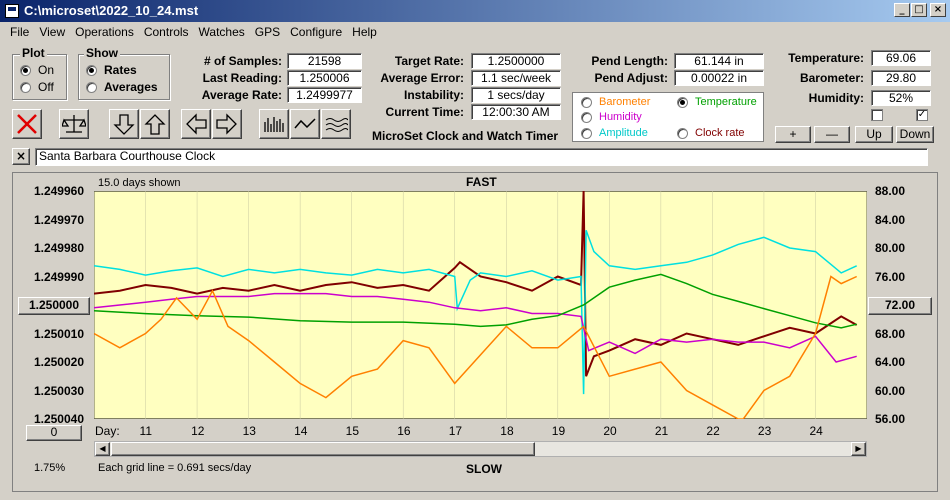 The width and height of the screenshot is (950, 500). Describe the element at coordinates (364, 32) in the screenshot. I see `menu-help: Help` at that location.